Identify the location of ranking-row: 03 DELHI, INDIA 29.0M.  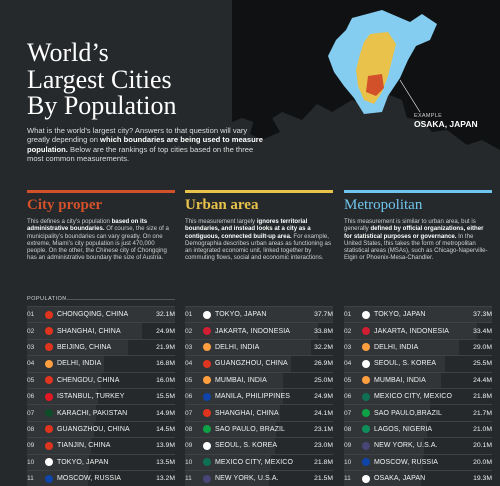
(418, 347).